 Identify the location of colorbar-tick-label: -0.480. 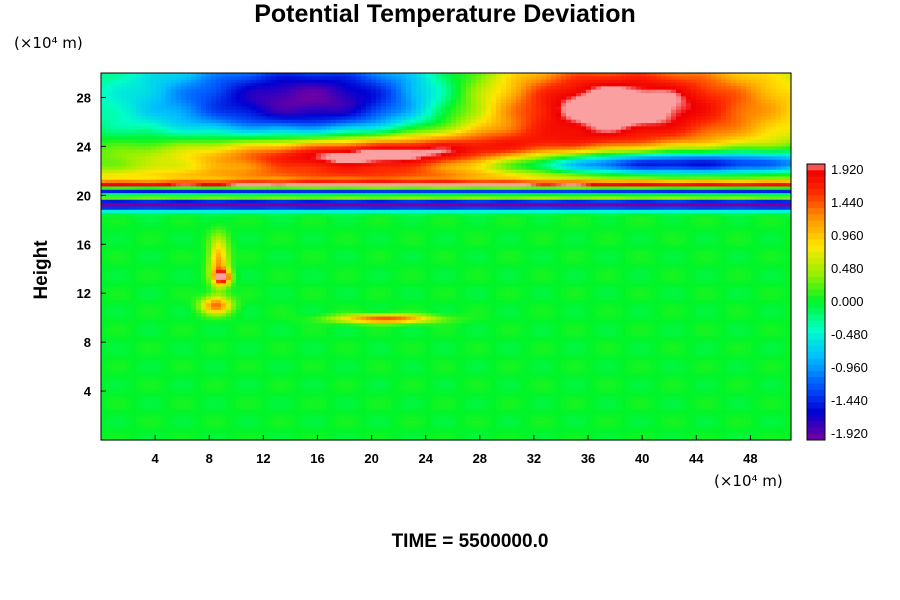
(849, 334).